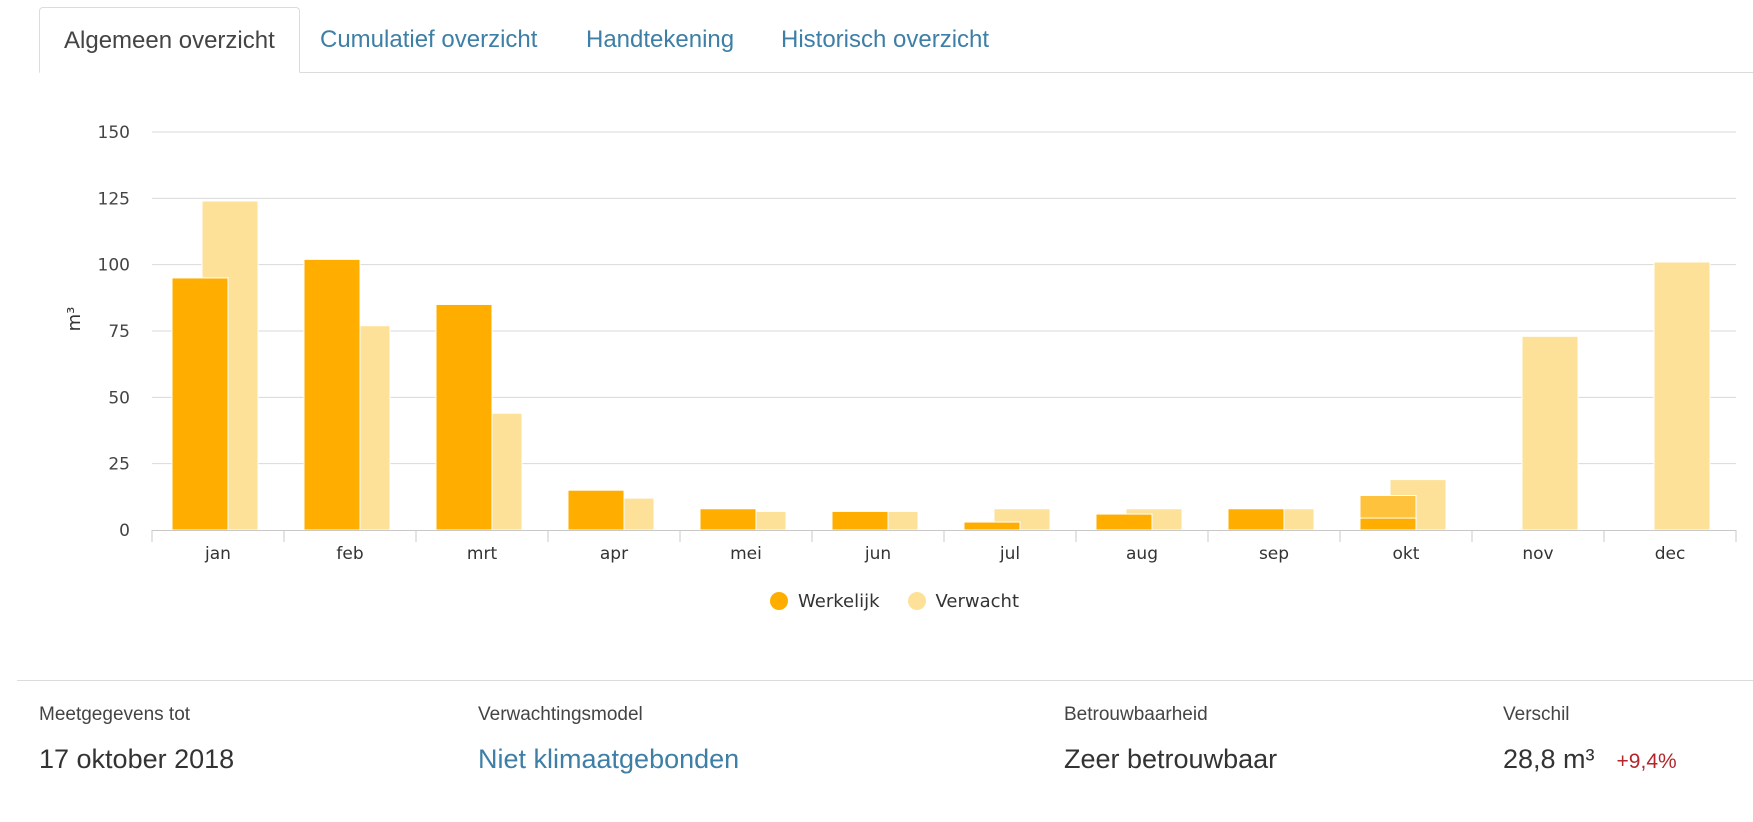  Describe the element at coordinates (1406, 554) in the screenshot. I see `x-tick-label: okt` at that location.